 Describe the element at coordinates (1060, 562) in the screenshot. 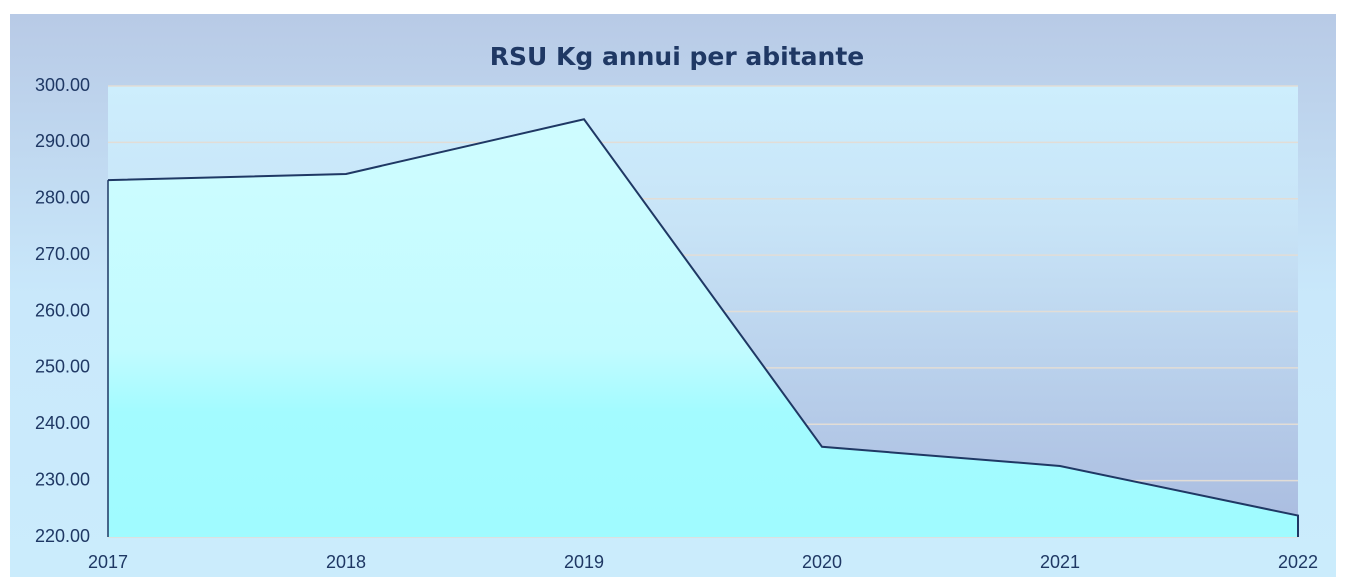

I see `x-tick-label: 2021` at that location.